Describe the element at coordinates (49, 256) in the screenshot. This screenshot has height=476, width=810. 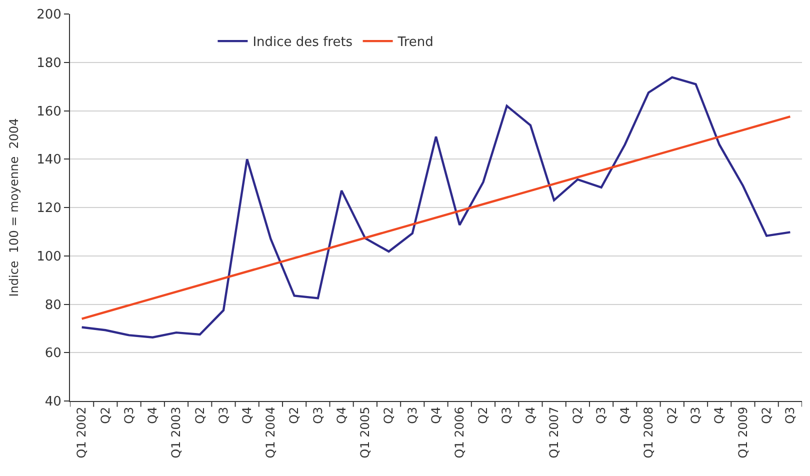
I see `y-tick-label: 100` at that location.